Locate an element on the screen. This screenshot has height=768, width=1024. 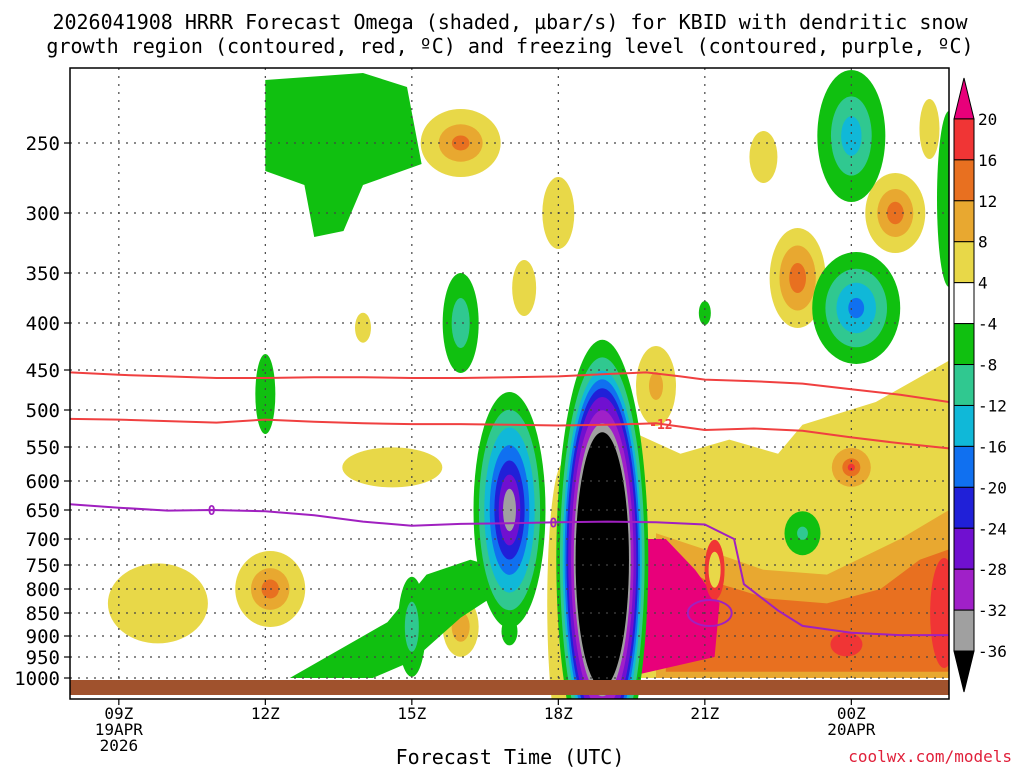
y-tick-label-850: 850 is located at coordinates (43, 614).